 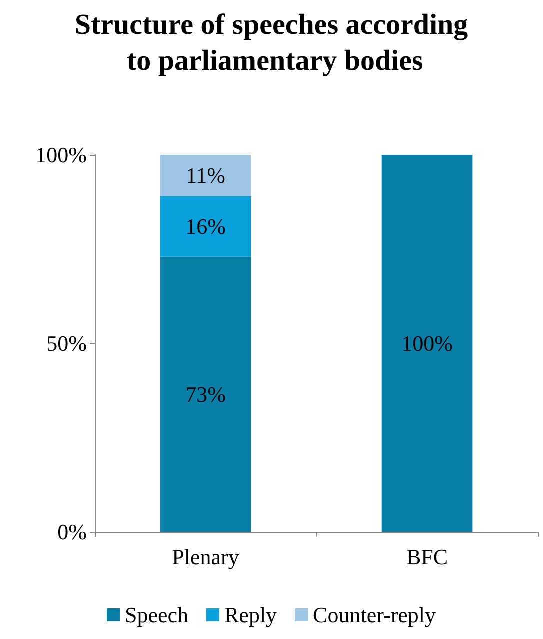 I want to click on chart-title: Structure of speeches according to parliamentary bodies, so click(x=271, y=43).